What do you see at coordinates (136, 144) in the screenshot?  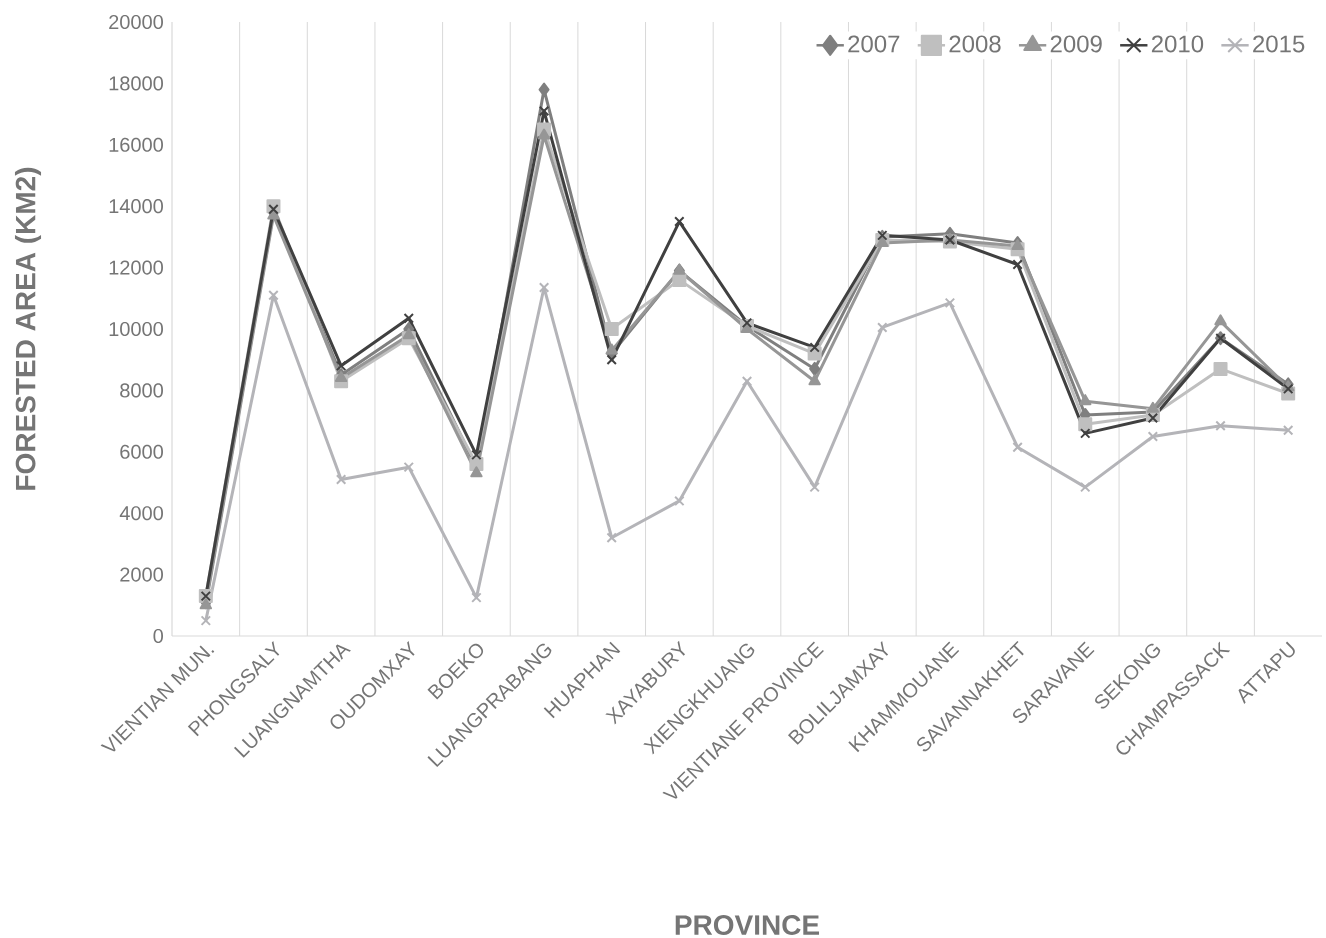 I see `y-tick-label: 16000` at bounding box center [136, 144].